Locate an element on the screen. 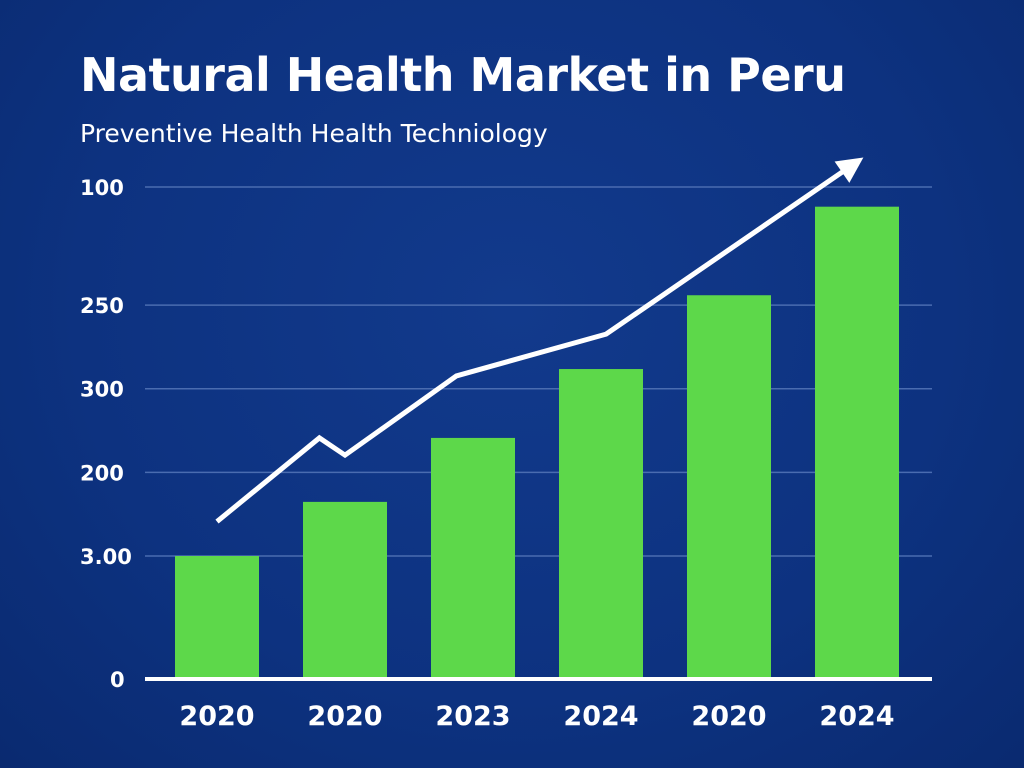 This screenshot has width=1024, height=768. y-tick-label: 200 is located at coordinates (102, 473).